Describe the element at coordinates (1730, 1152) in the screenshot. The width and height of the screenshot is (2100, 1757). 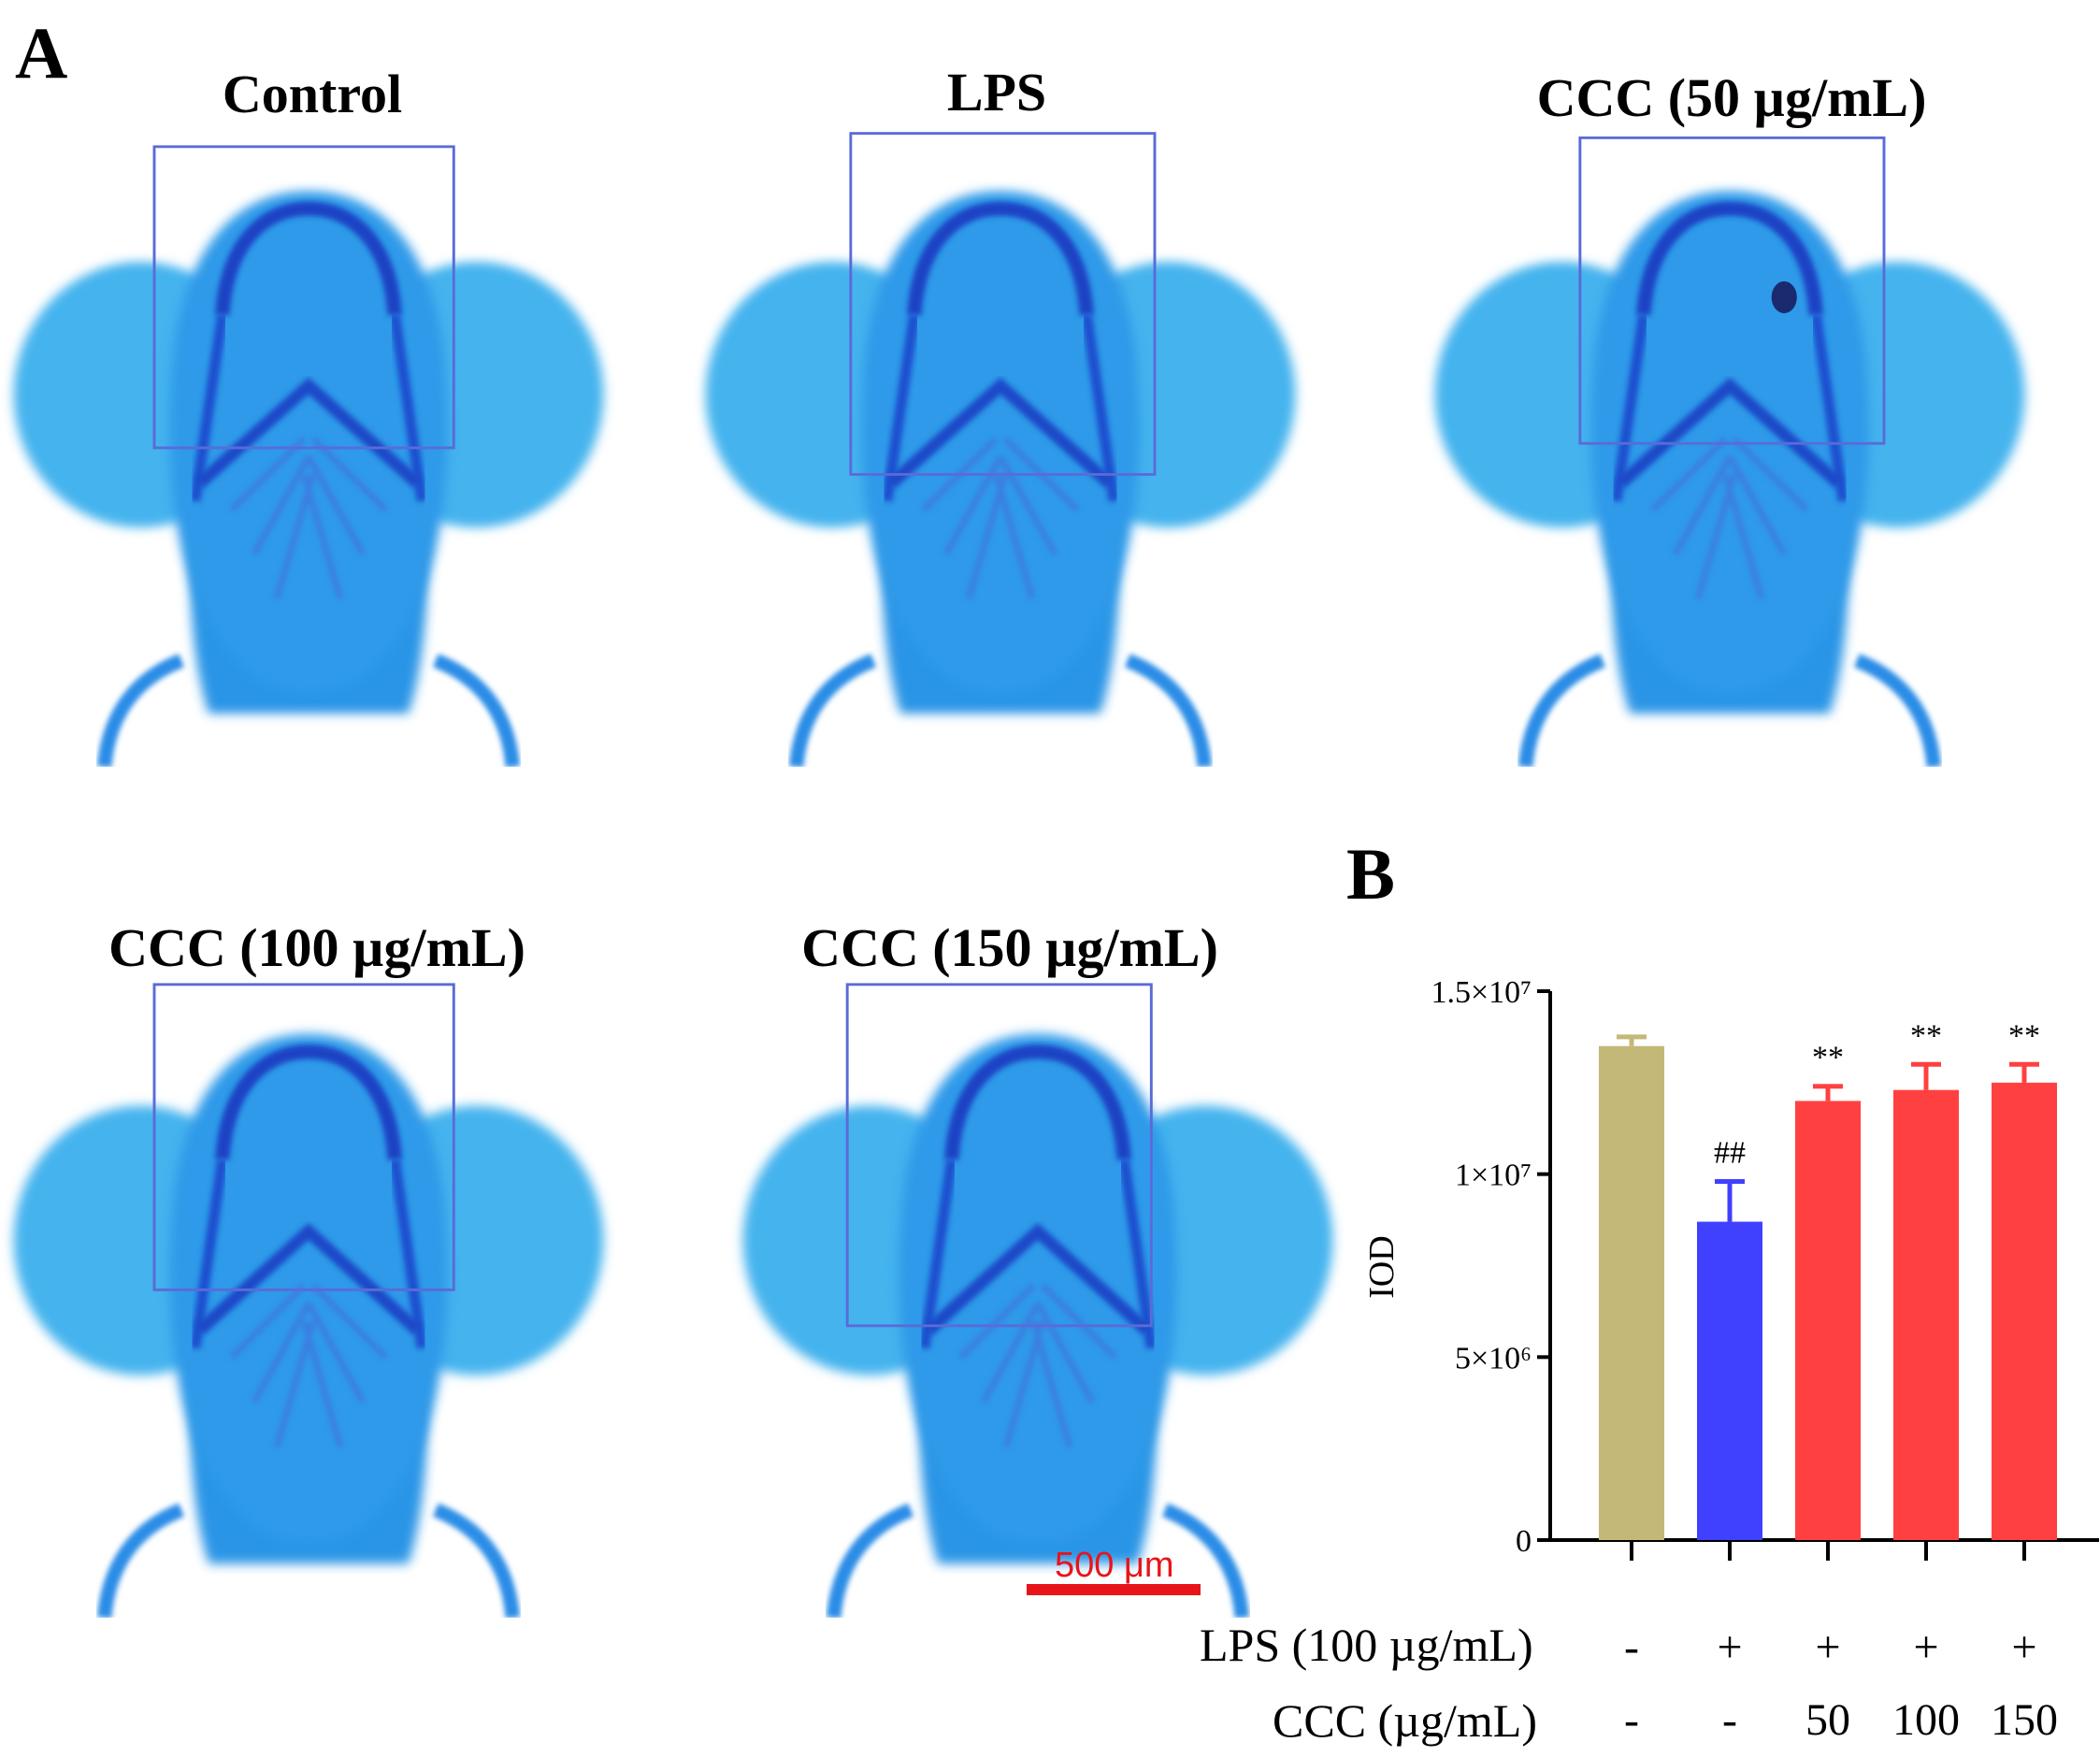
I see `significance-marker: ##` at that location.